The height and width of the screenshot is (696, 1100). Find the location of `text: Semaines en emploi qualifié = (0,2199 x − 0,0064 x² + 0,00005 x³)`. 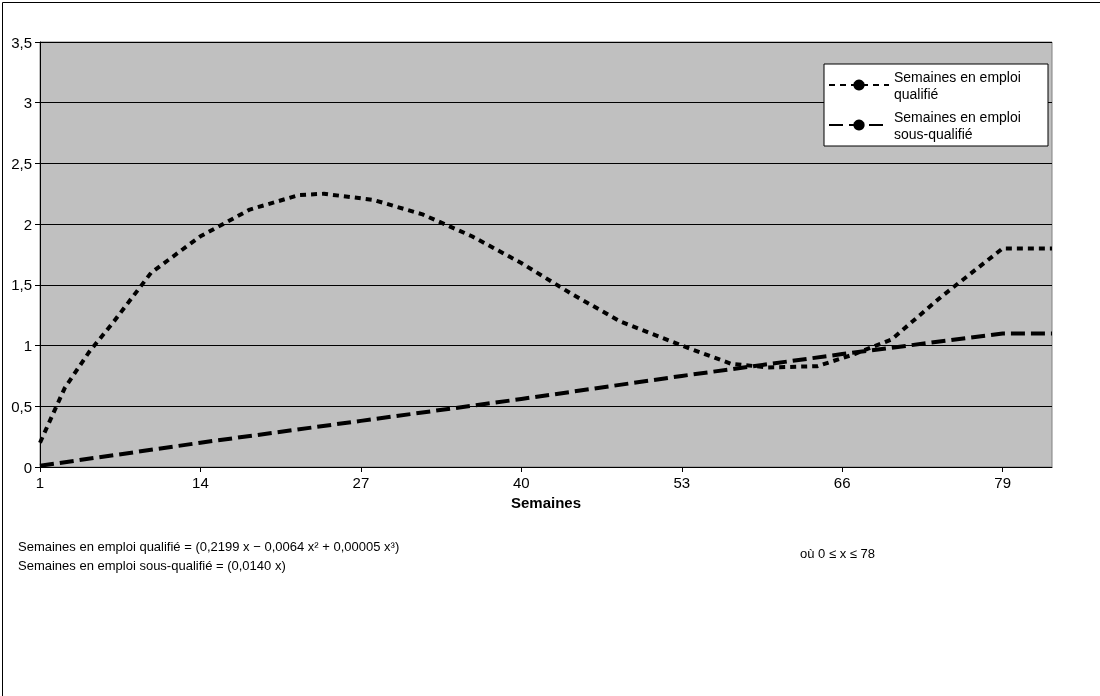

text: Semaines en emploi qualifié = (0,2199 x − 0,0064 x² + 0,00005 x³) is located at coordinates (209, 546).